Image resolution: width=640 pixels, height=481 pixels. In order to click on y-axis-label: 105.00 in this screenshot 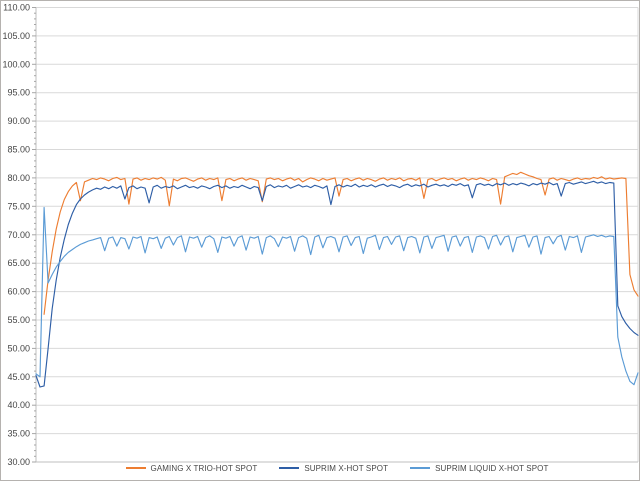, I will do `click(16, 36)`.